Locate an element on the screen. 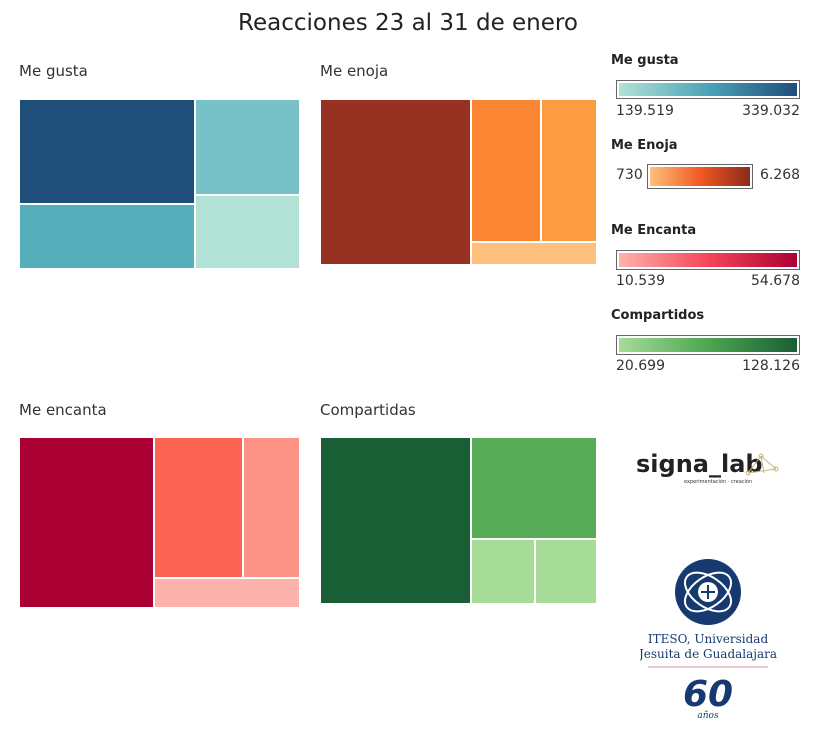 The width and height of the screenshot is (816, 730). treemap-me-encanta is located at coordinates (159, 522).